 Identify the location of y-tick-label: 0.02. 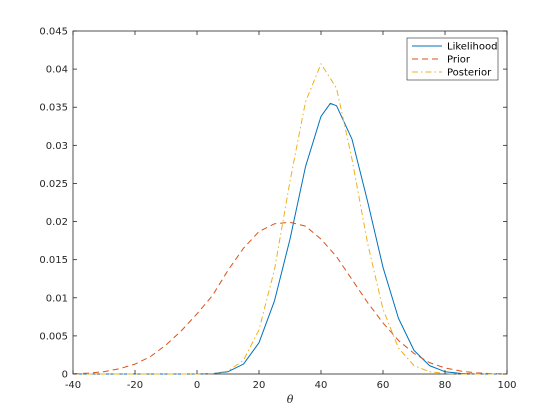
(57, 222).